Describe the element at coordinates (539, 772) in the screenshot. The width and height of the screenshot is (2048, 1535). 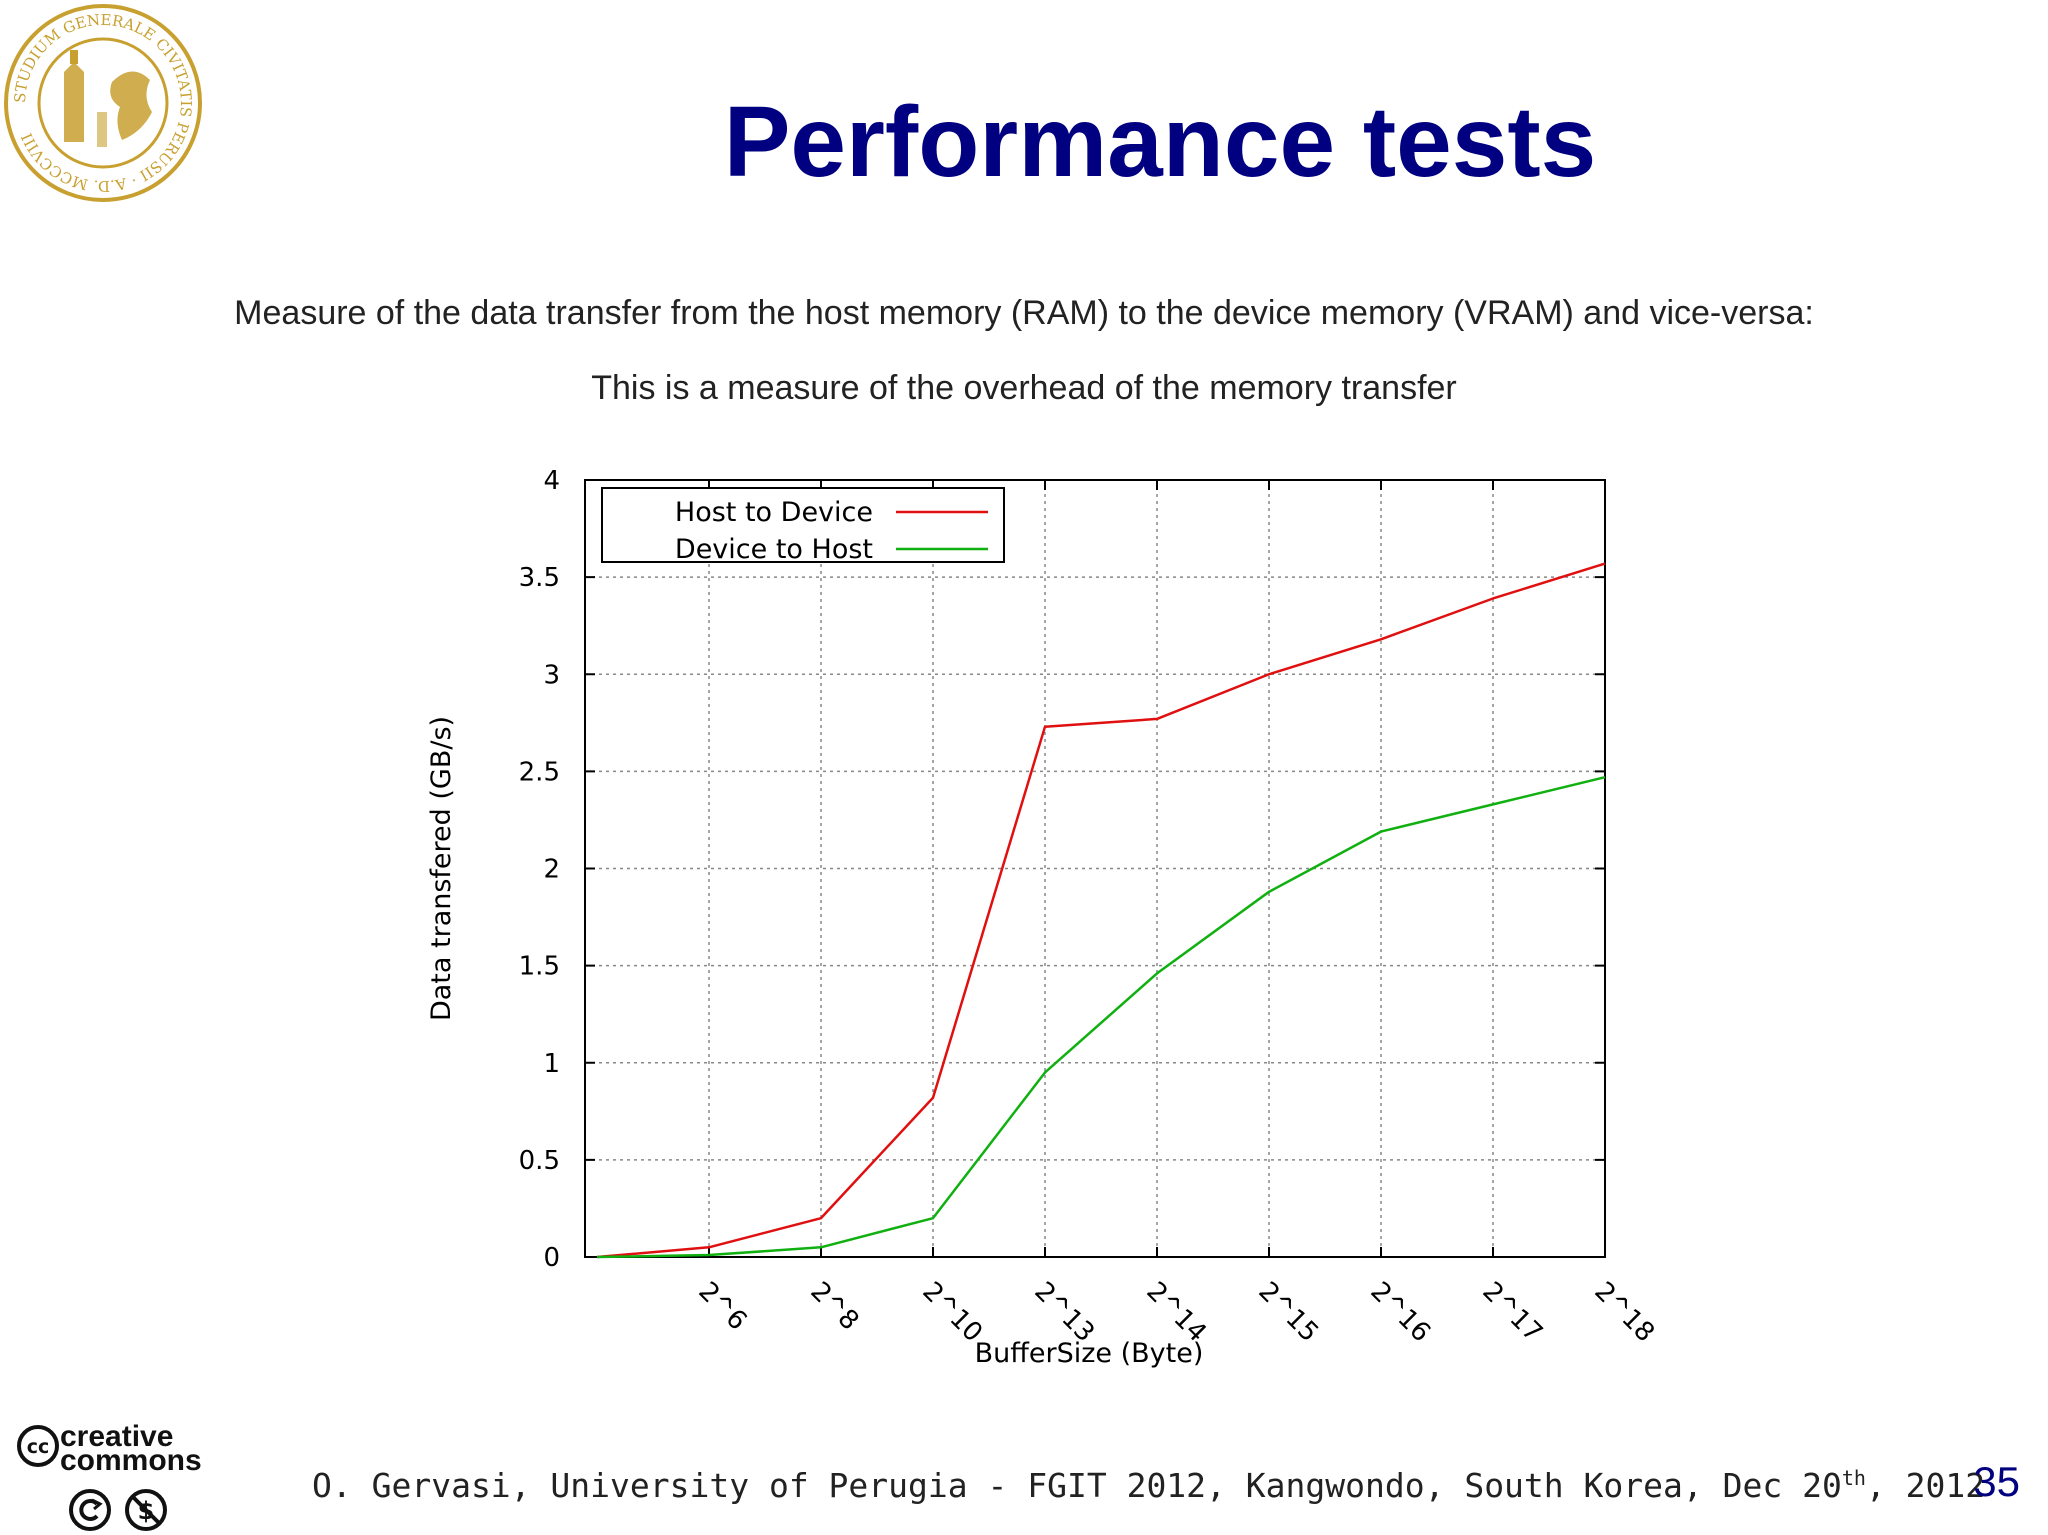
I see `y-tick-label: 2.5` at that location.